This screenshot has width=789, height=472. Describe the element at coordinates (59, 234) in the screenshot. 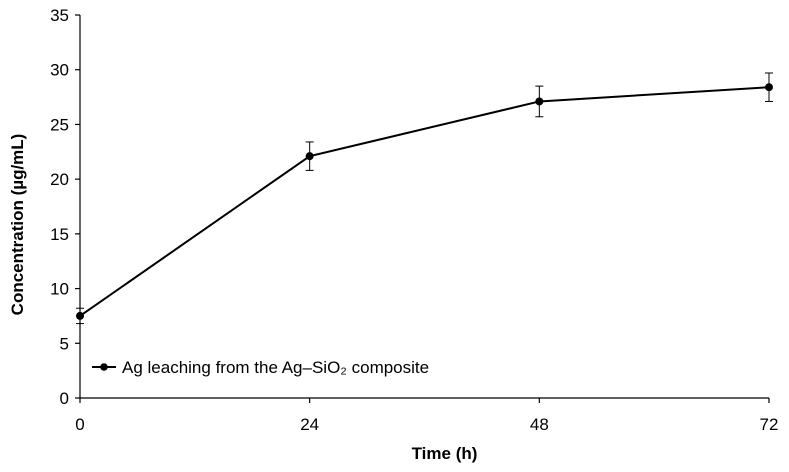

I see `y-tick-label: 15` at that location.